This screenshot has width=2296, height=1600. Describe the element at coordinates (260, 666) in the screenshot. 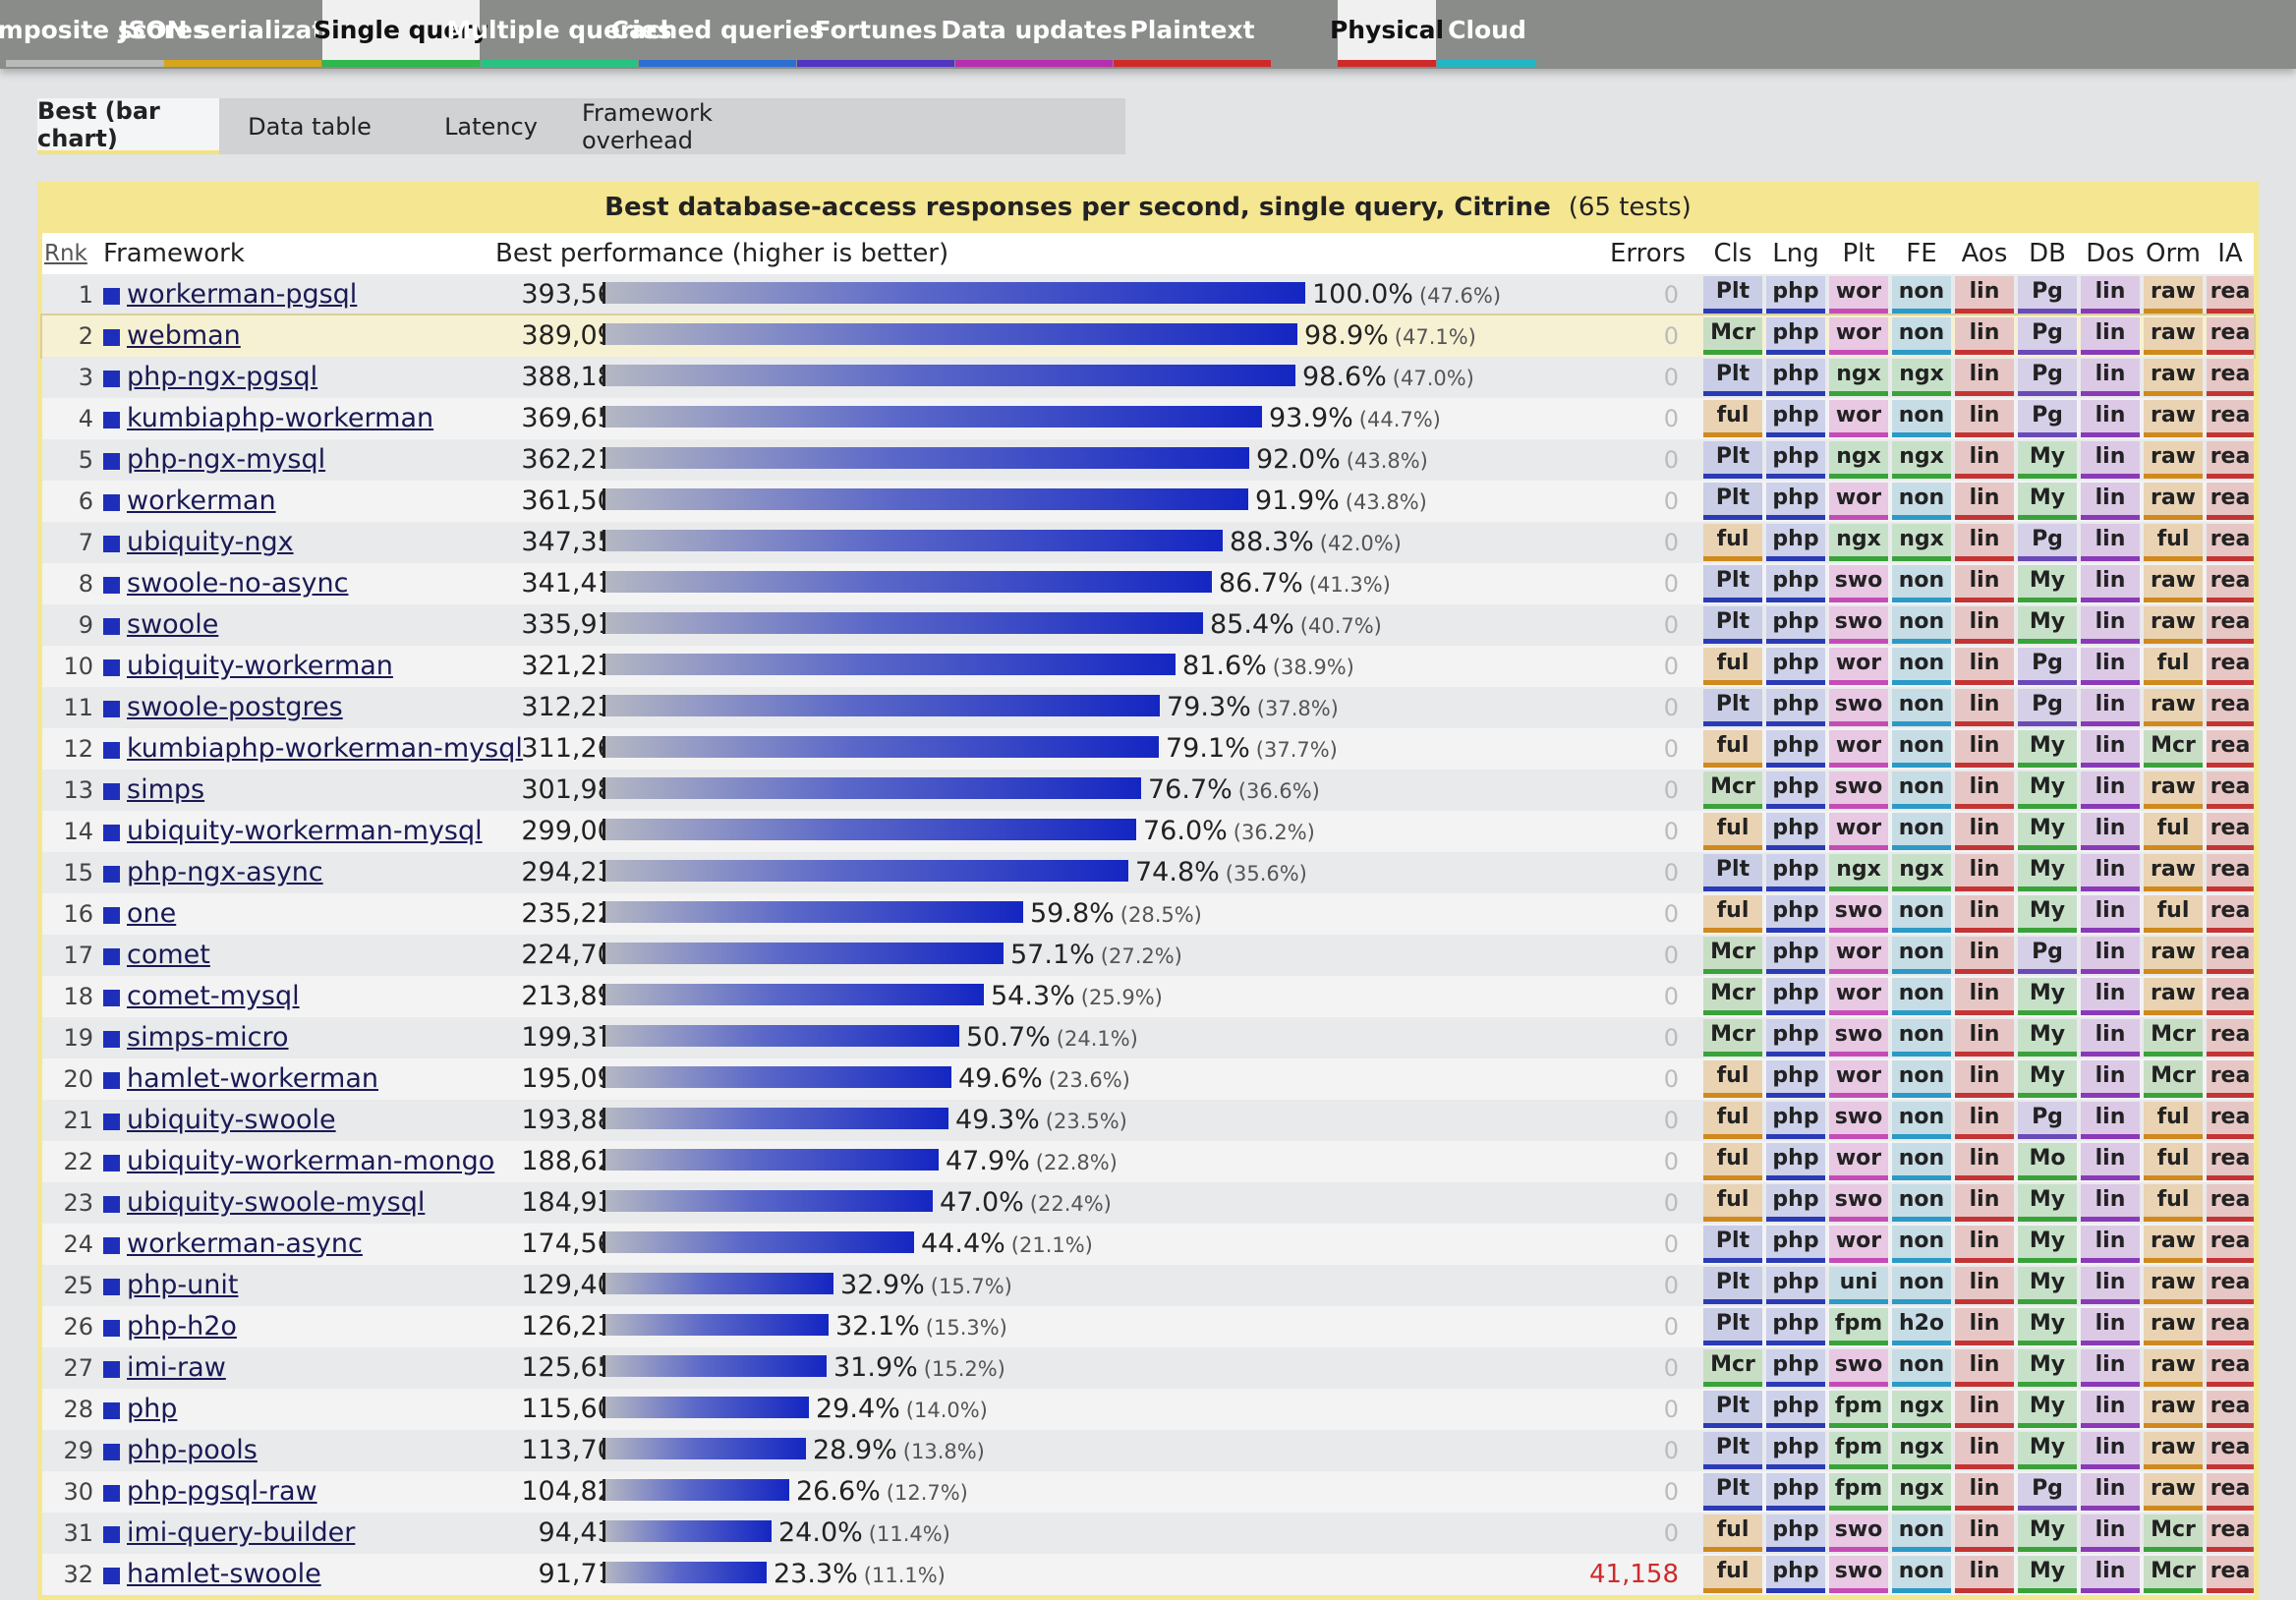

I see `framework-link: ubiquity-workerman` at that location.